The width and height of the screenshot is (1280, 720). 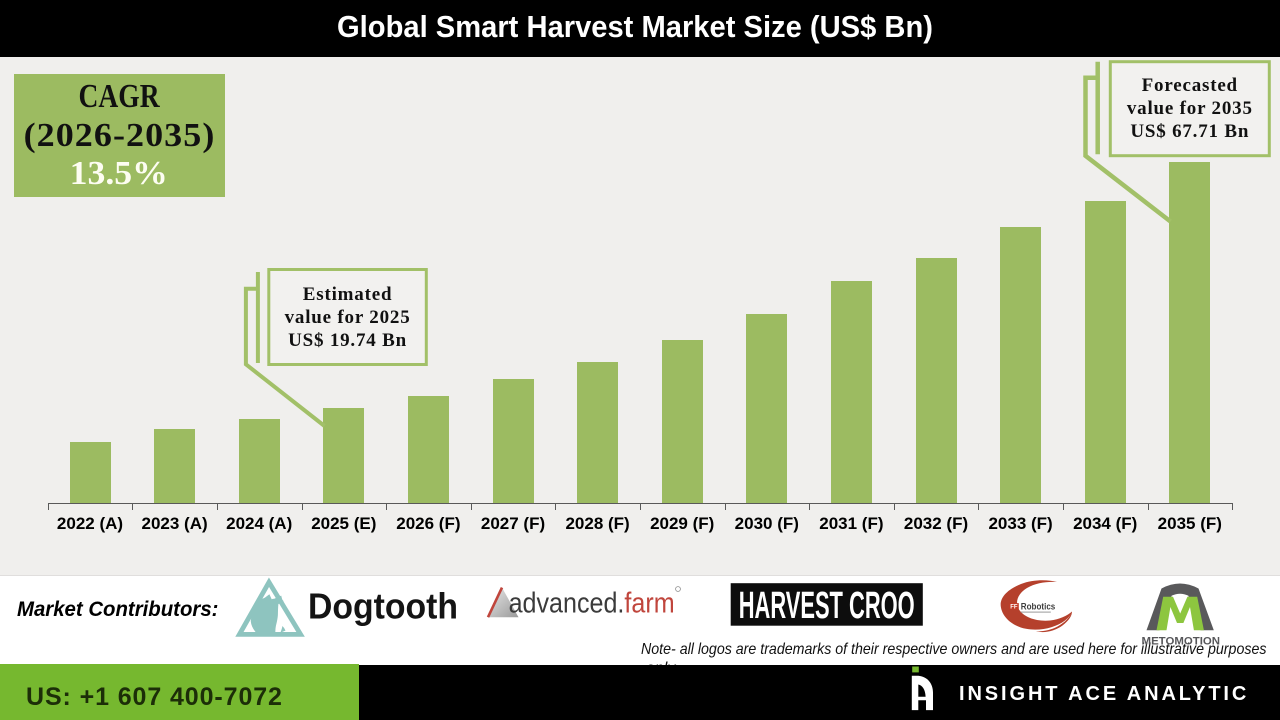 What do you see at coordinates (383, 606) in the screenshot?
I see `svg-text: Dogtooth` at bounding box center [383, 606].